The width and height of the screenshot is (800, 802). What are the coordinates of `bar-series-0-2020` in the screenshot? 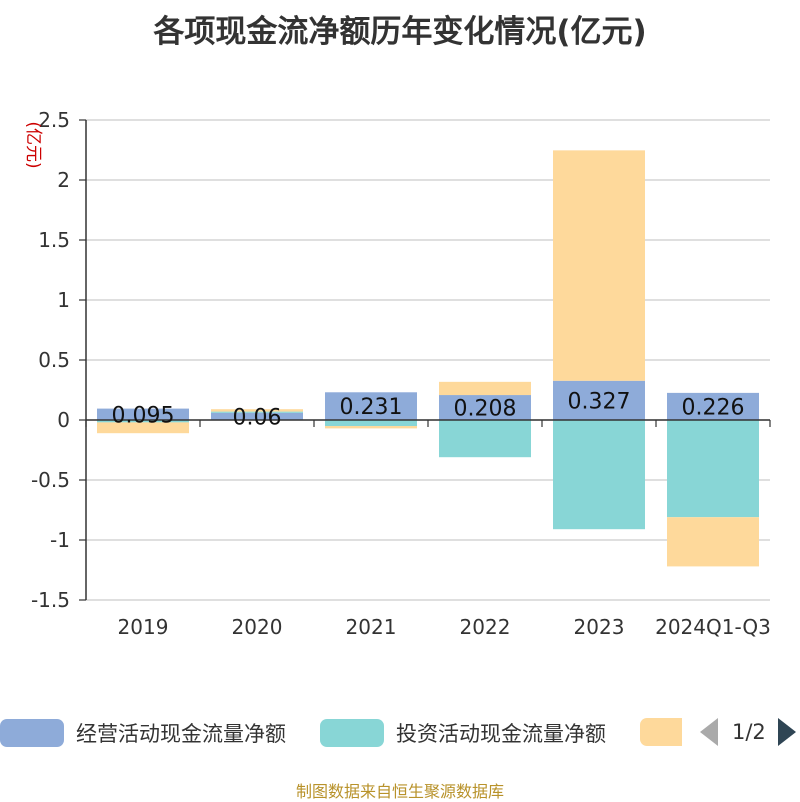 It's located at (257, 416).